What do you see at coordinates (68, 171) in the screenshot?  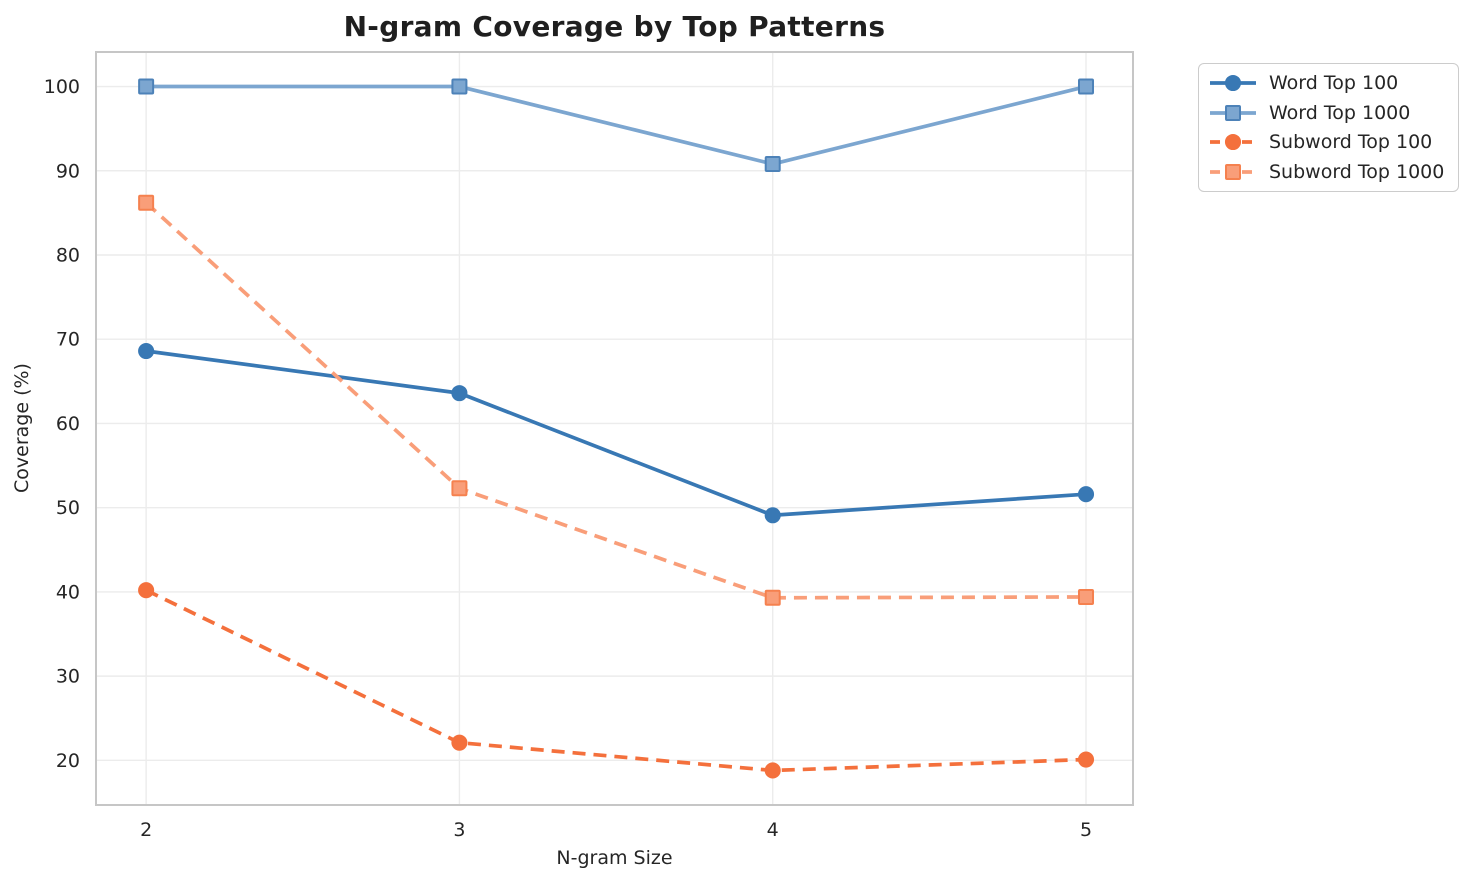 I see `y-tick-label: 90` at bounding box center [68, 171].